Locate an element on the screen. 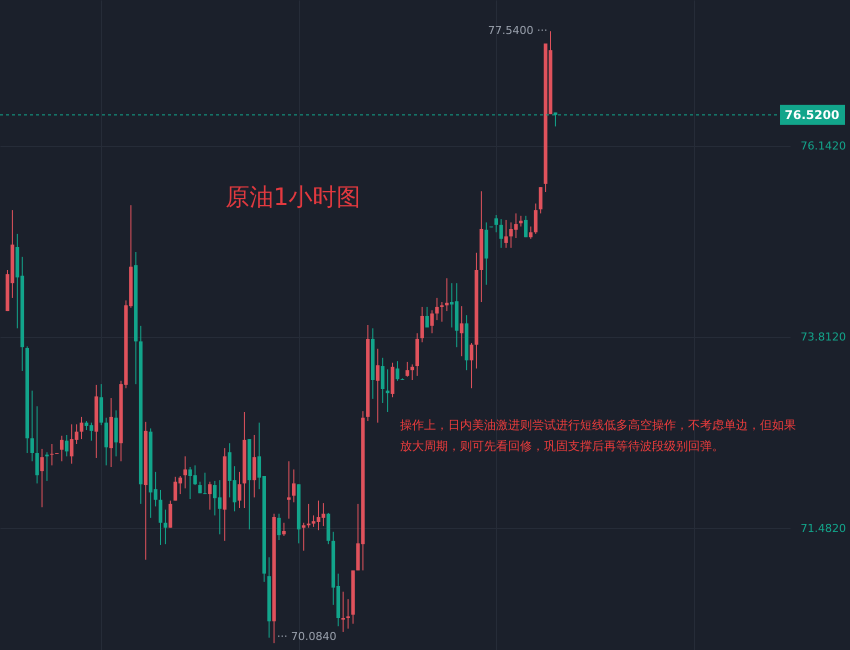 Image resolution: width=850 pixels, height=650 pixels. annotation: ··· 70.0840 is located at coordinates (307, 637).